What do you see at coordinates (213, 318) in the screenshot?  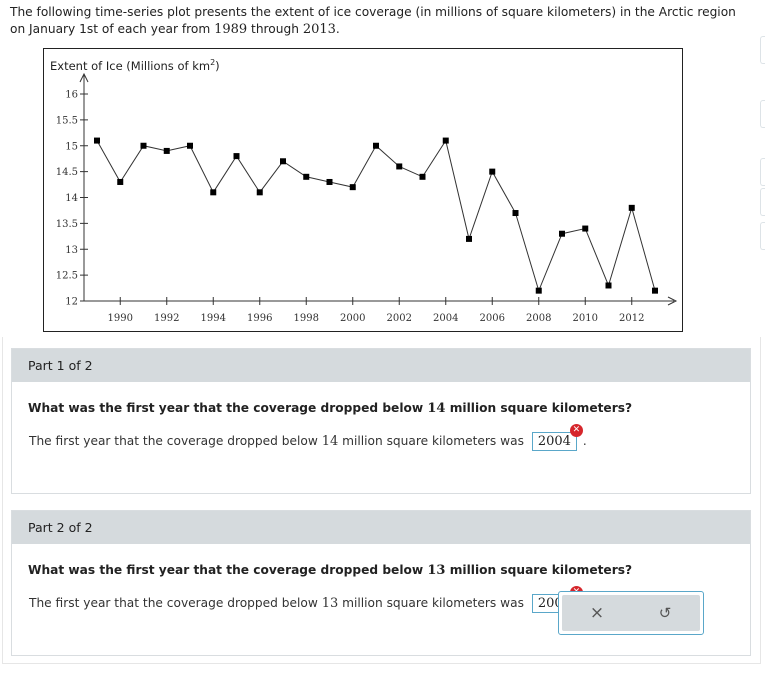 I see `x-tick-label: 1994` at bounding box center [213, 318].